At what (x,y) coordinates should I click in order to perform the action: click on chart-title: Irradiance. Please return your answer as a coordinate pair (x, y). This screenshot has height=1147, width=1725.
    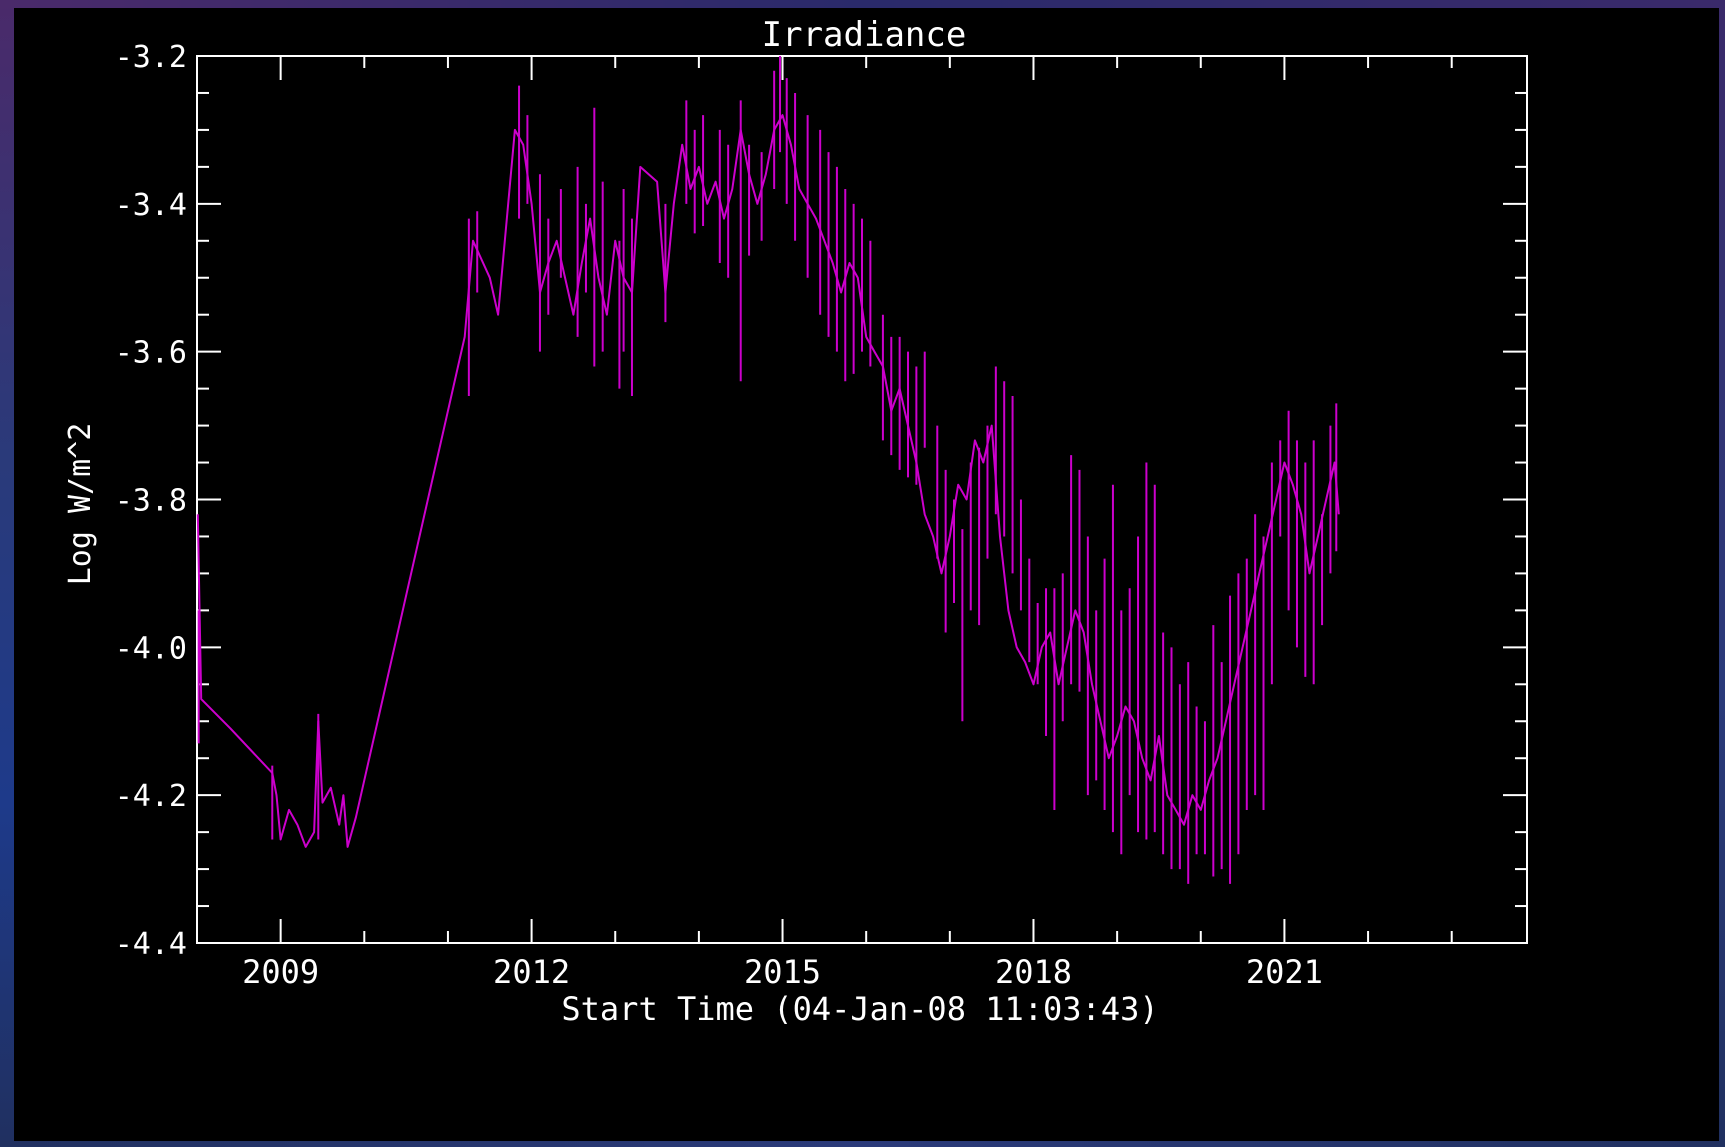
    Looking at the image, I should click on (864, 35).